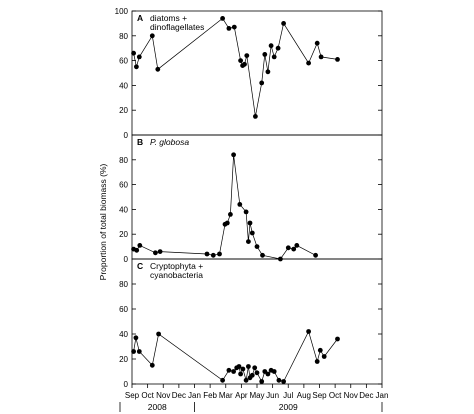 This screenshot has width=474, height=414. What do you see at coordinates (140, 18) in the screenshot?
I see `panel-letter: A` at bounding box center [140, 18].